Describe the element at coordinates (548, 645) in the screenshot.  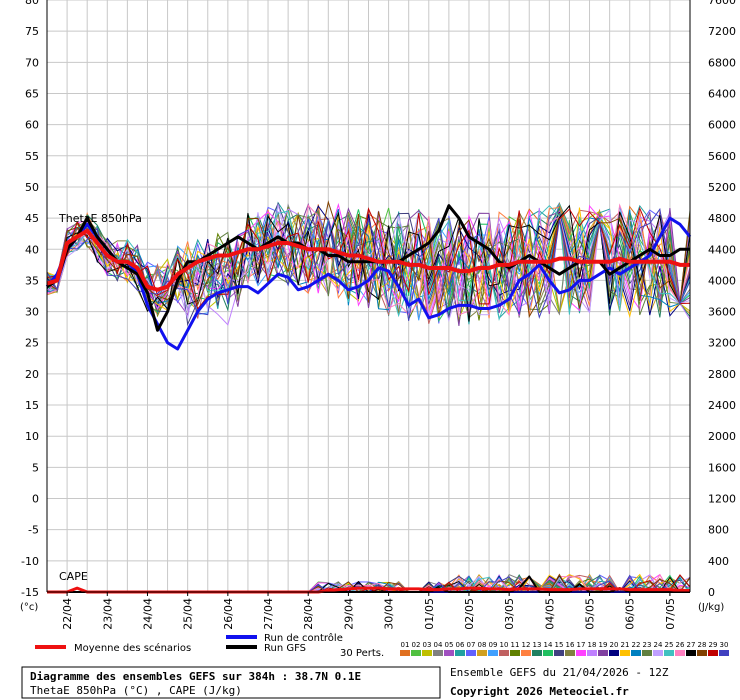
I see `pert-number: 14` at that location.